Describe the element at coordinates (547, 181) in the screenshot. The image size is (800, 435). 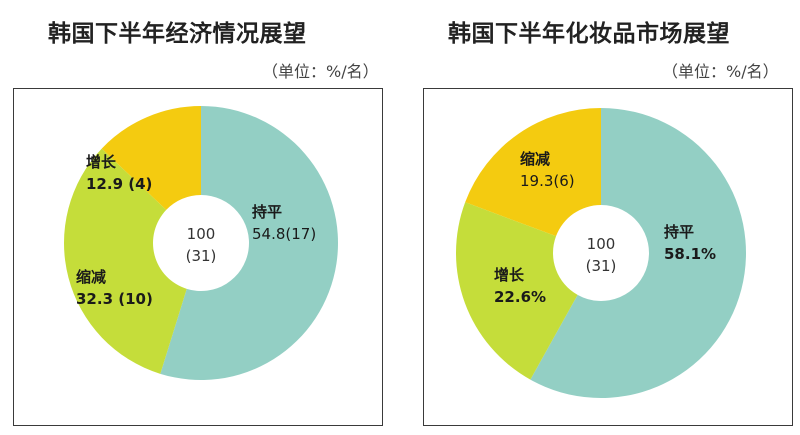
I see `slice-value-label: 19.3(6)` at that location.